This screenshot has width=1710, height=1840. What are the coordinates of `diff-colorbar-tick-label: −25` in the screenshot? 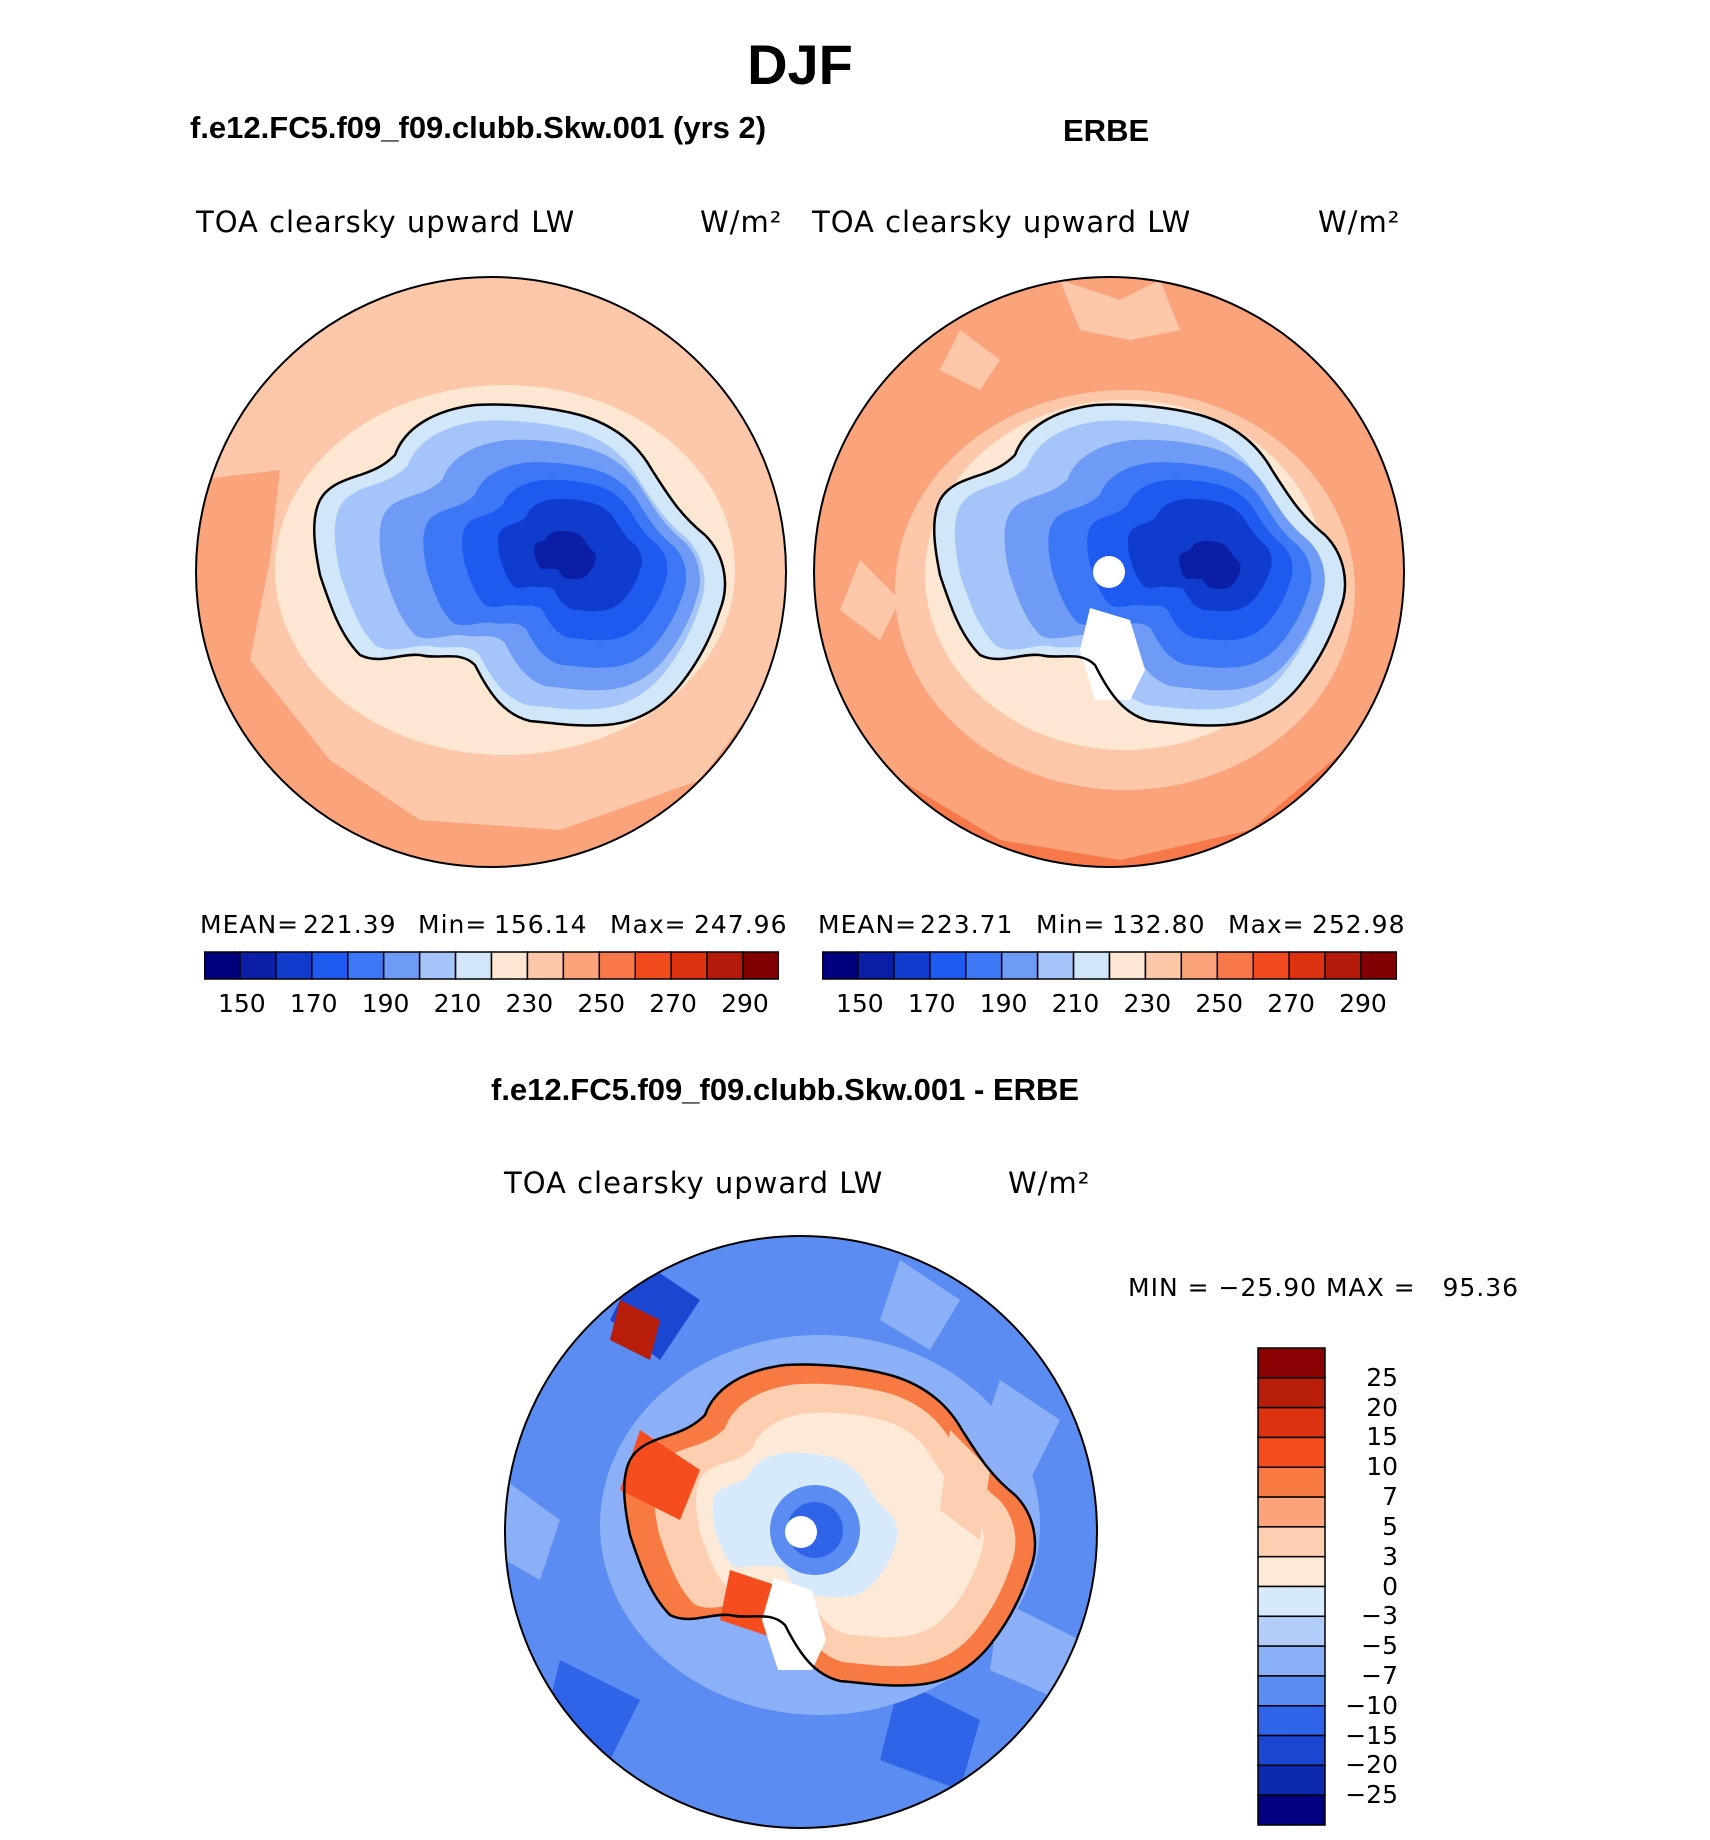 It's located at (1371, 1795).